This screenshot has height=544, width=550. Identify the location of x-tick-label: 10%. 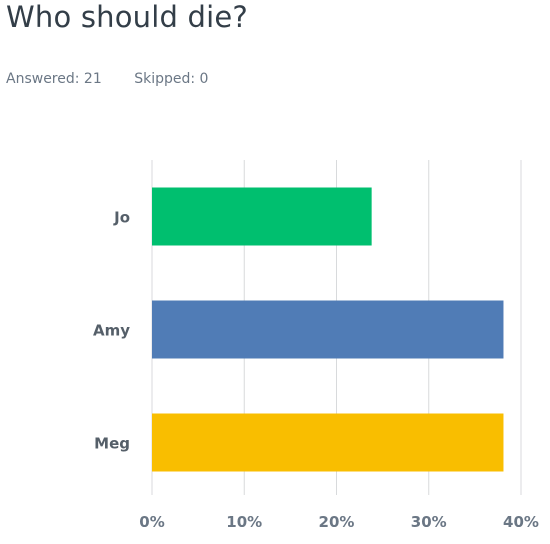
(244, 522).